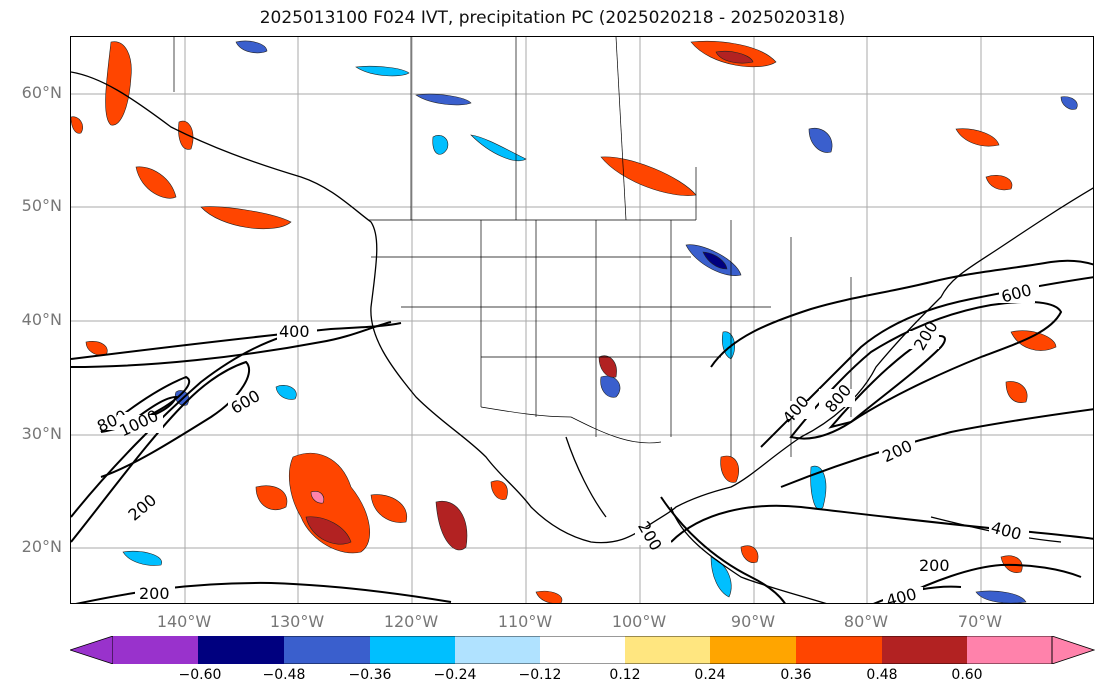 The height and width of the screenshot is (698, 1105). I want to click on lat-label-50n: 50°N, so click(41, 205).